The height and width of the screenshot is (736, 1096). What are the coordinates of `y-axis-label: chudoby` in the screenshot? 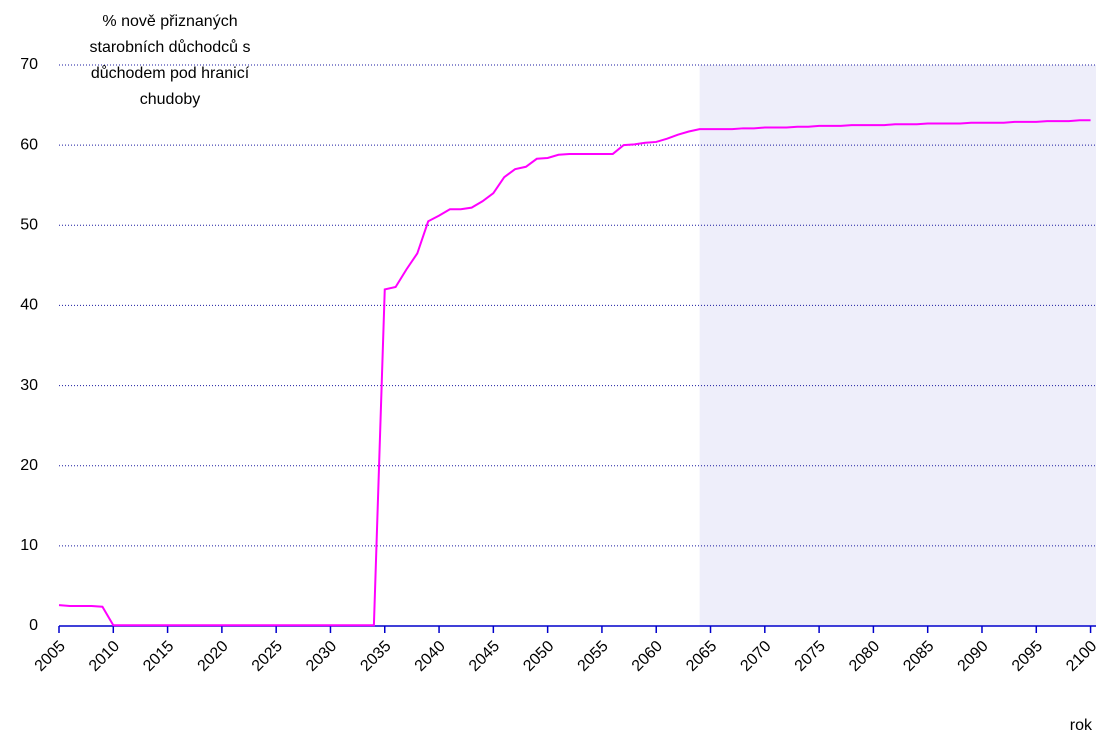 It's located at (170, 99).